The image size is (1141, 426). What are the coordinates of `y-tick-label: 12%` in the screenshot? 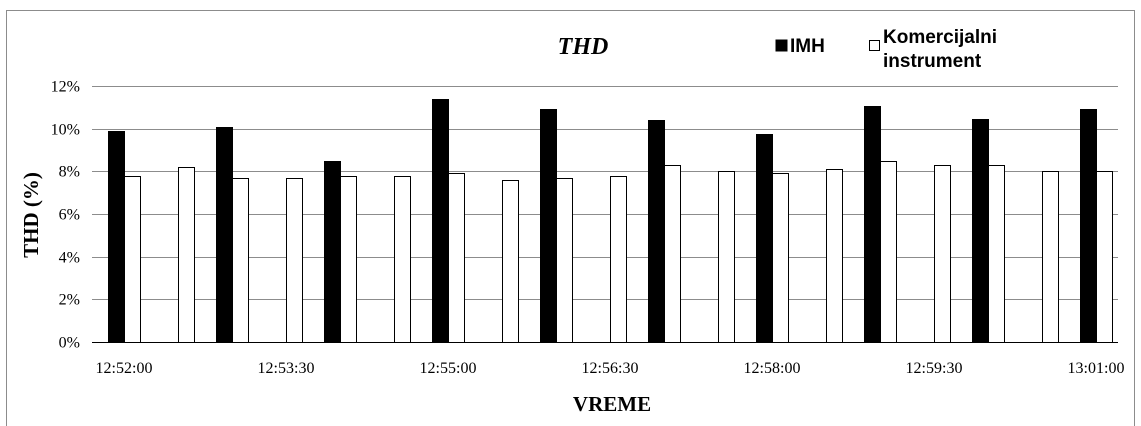 It's located at (65, 87).